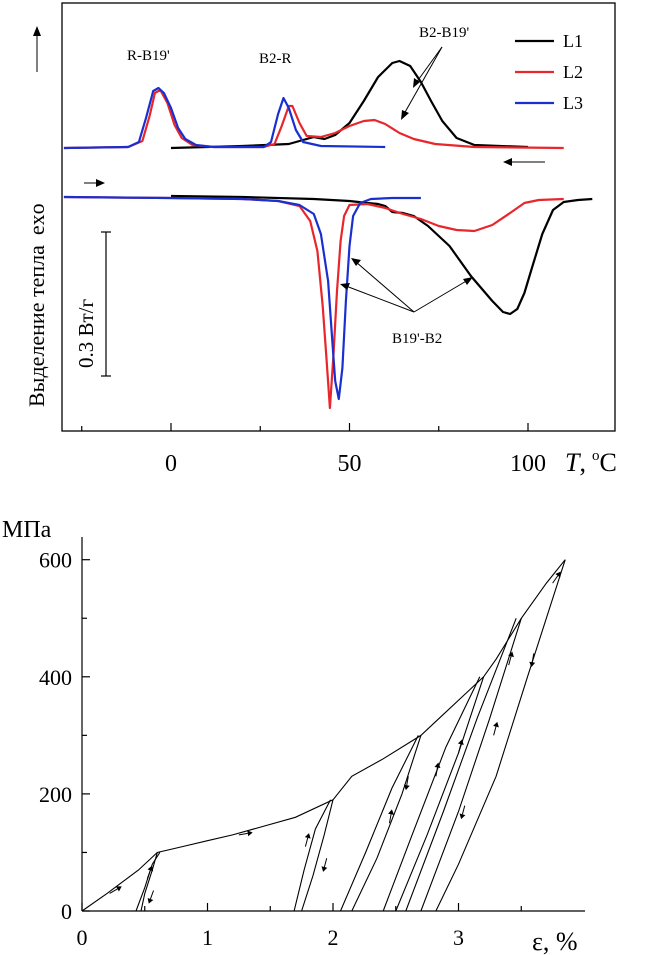 This screenshot has height=955, width=650. I want to click on ss-x-tick-label: 1, so click(207, 937).